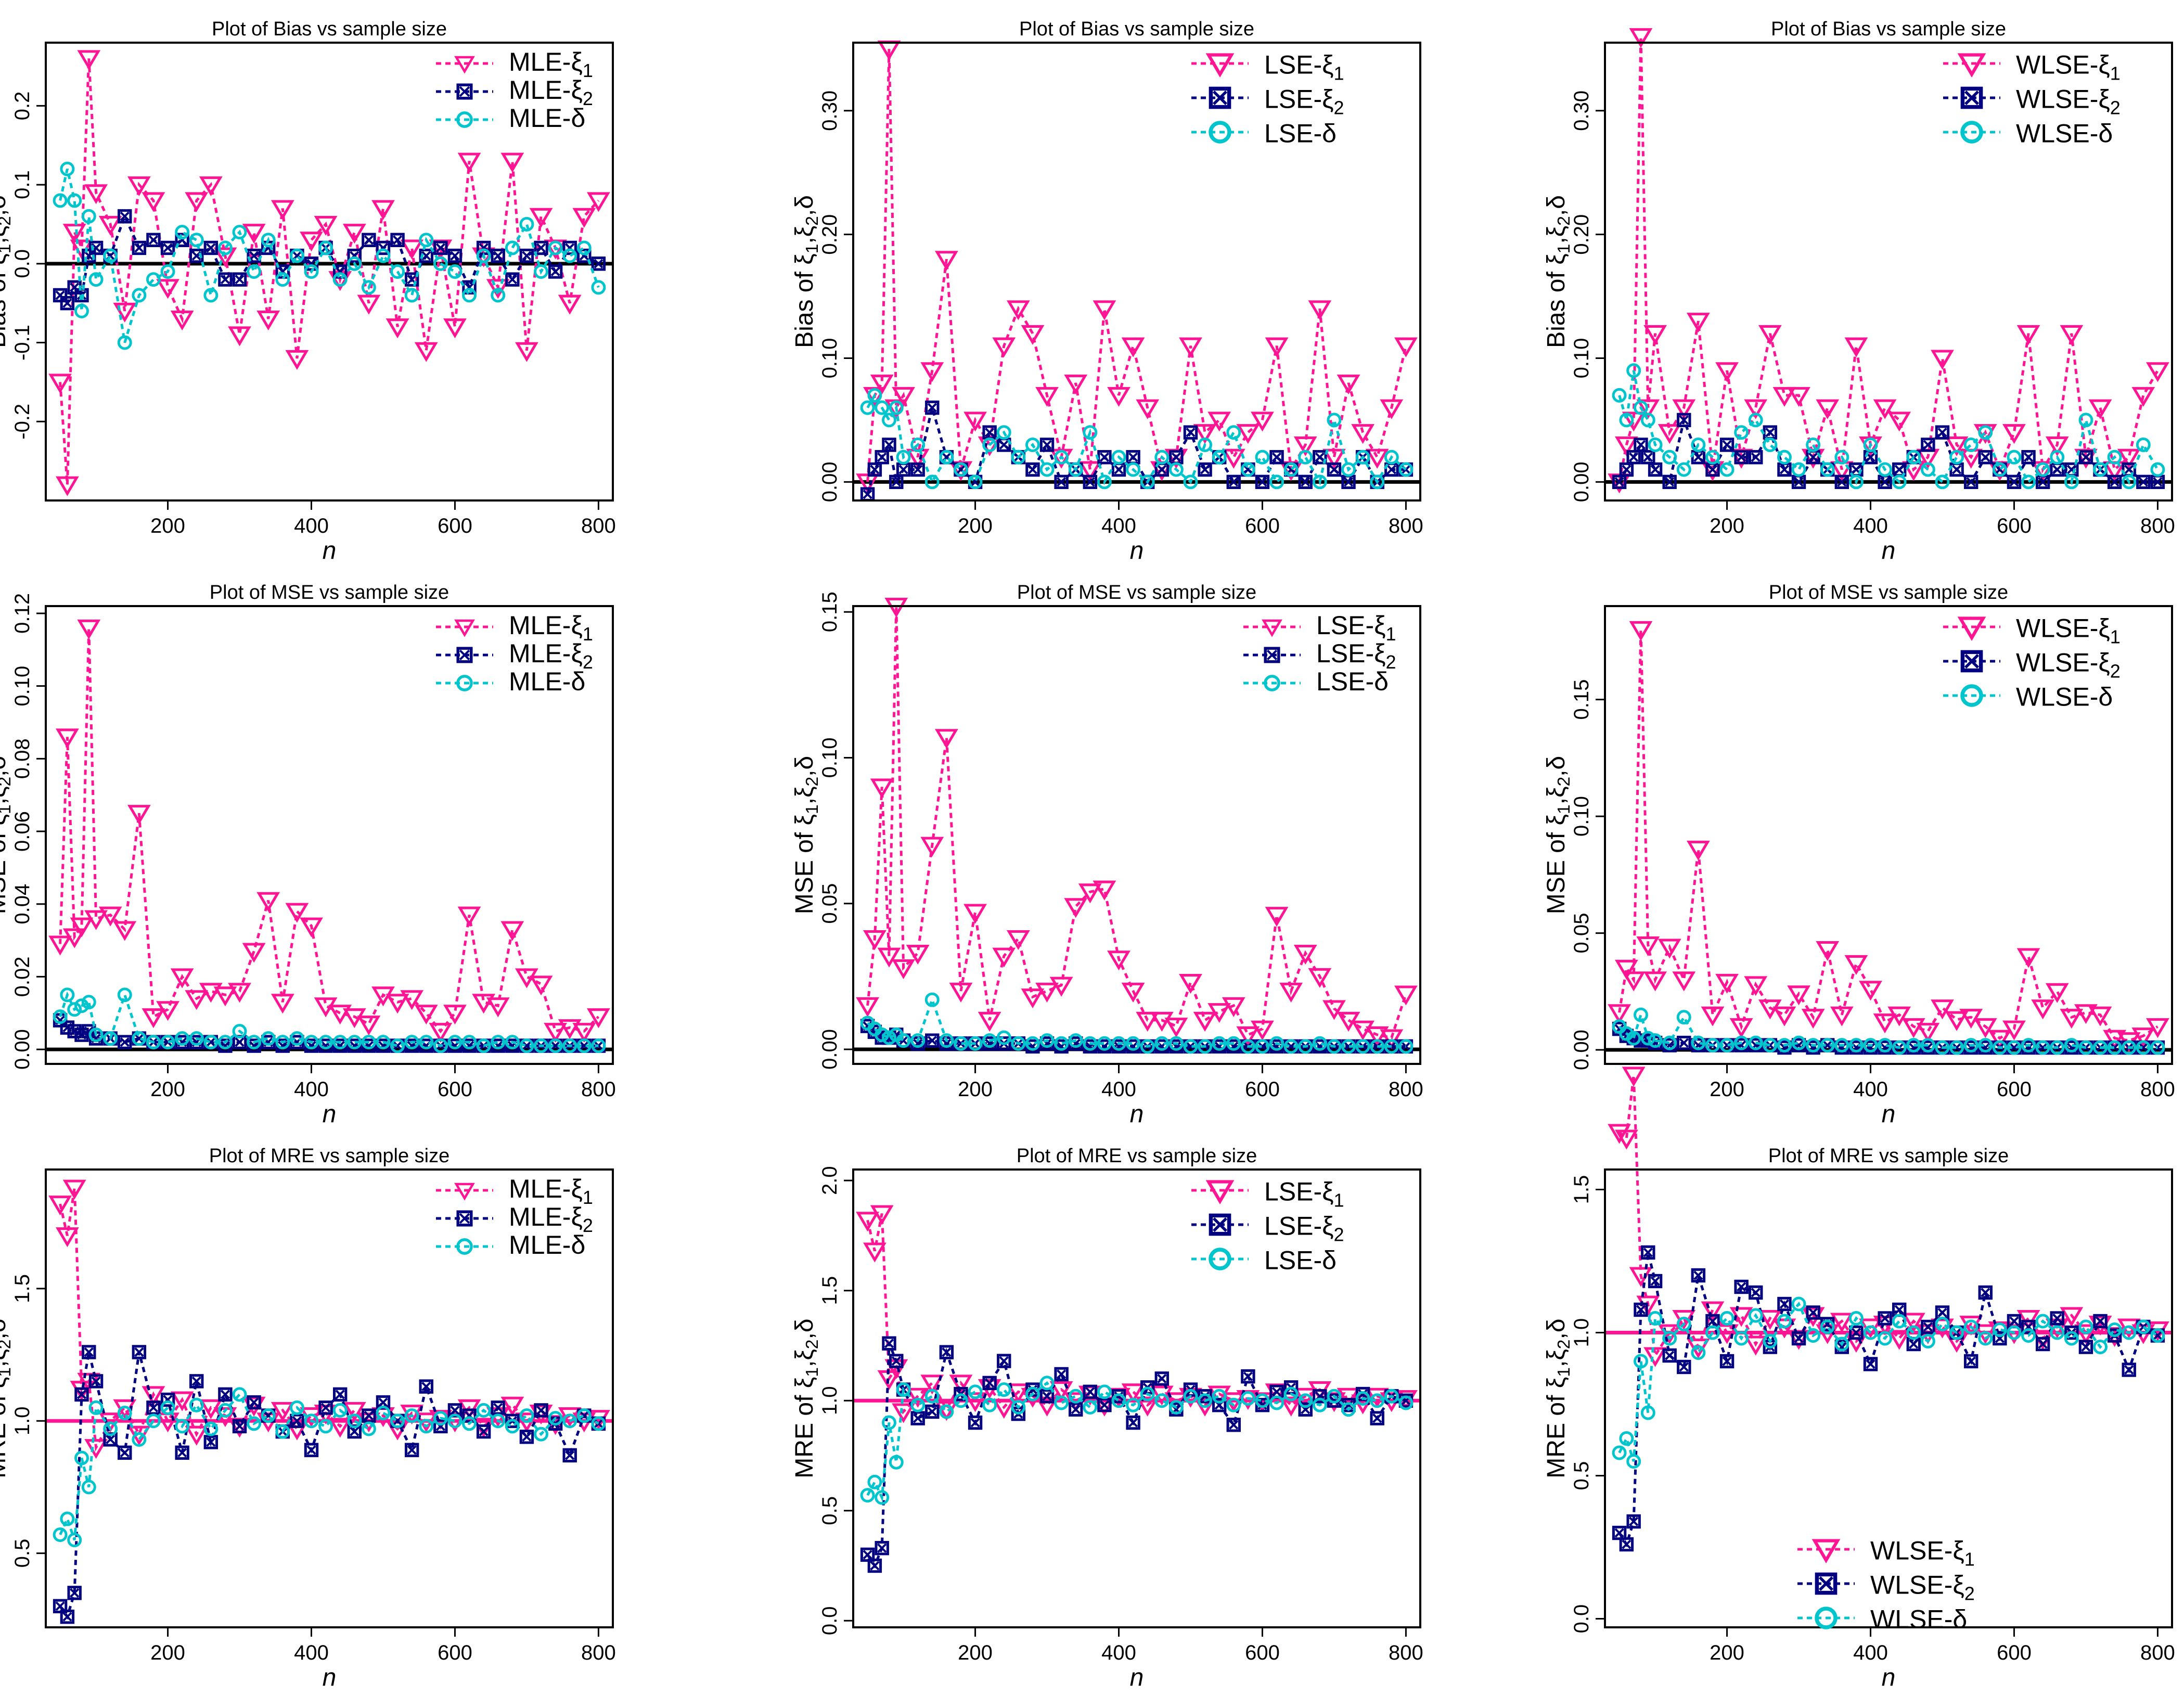 The image size is (2184, 1696). I want to click on y-tick-label: -0.1, so click(22, 343).